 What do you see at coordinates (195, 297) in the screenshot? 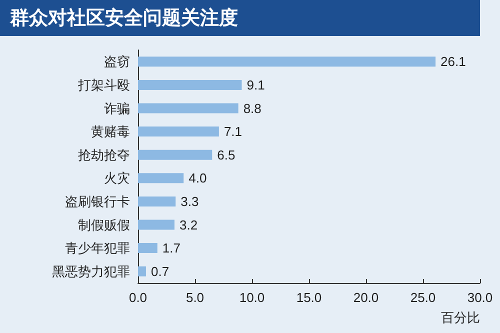
I see `x-tick-label: 5.0` at bounding box center [195, 297].